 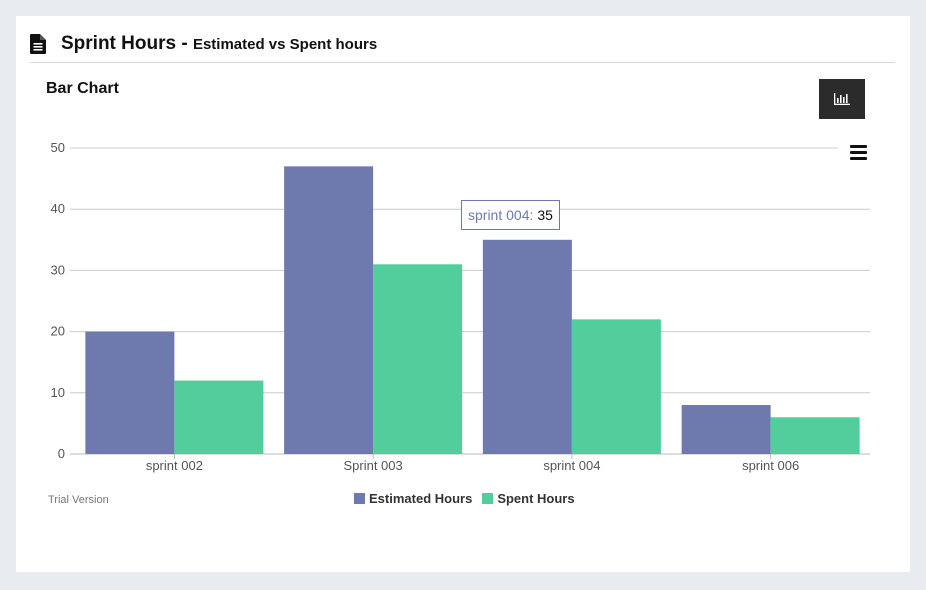 What do you see at coordinates (58, 392) in the screenshot?
I see `y-tick-label: 10` at bounding box center [58, 392].